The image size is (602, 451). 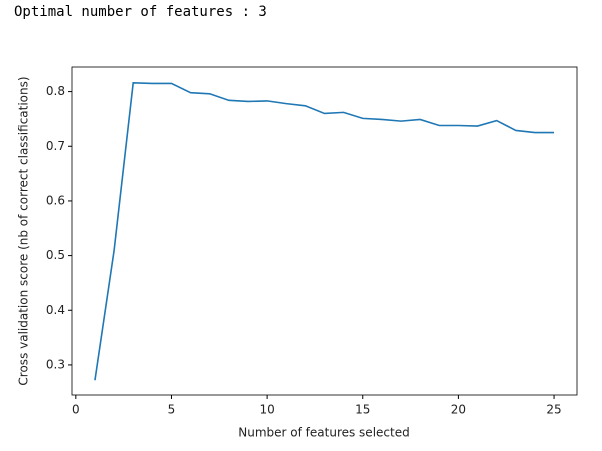 What do you see at coordinates (55, 200) in the screenshot?
I see `y-tick-label: 0.6` at bounding box center [55, 200].